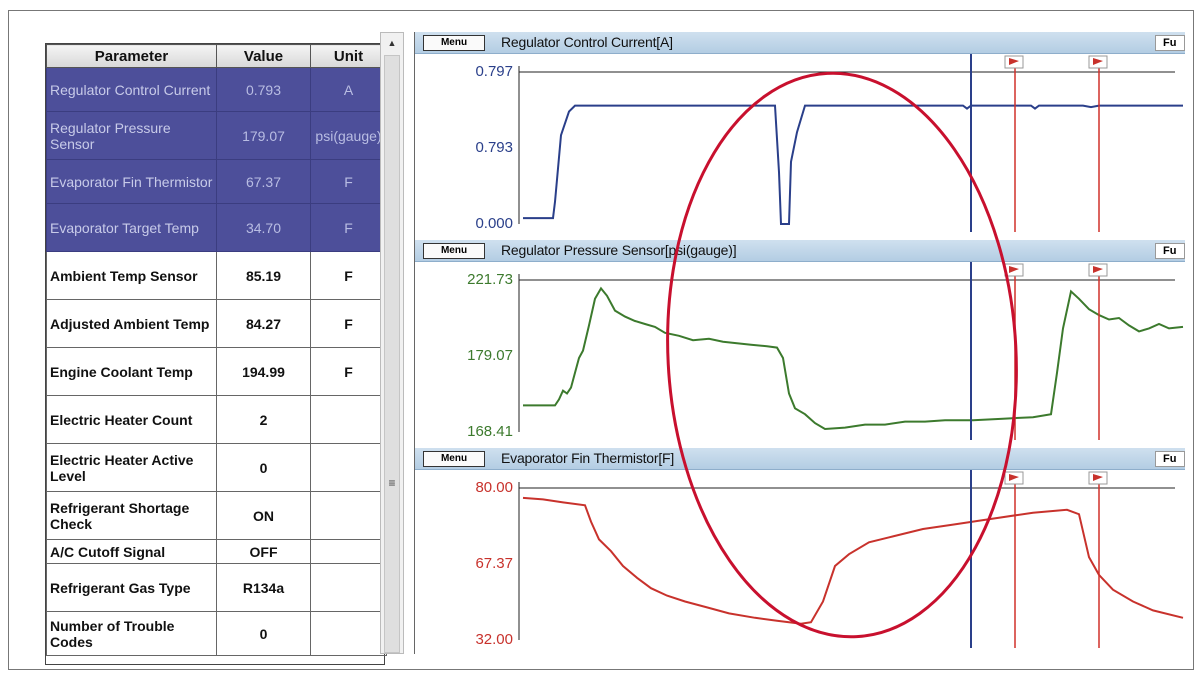 This screenshot has height=677, width=1201. I want to click on graph-title: Evaporator Fin Thermistor[F], so click(588, 458).